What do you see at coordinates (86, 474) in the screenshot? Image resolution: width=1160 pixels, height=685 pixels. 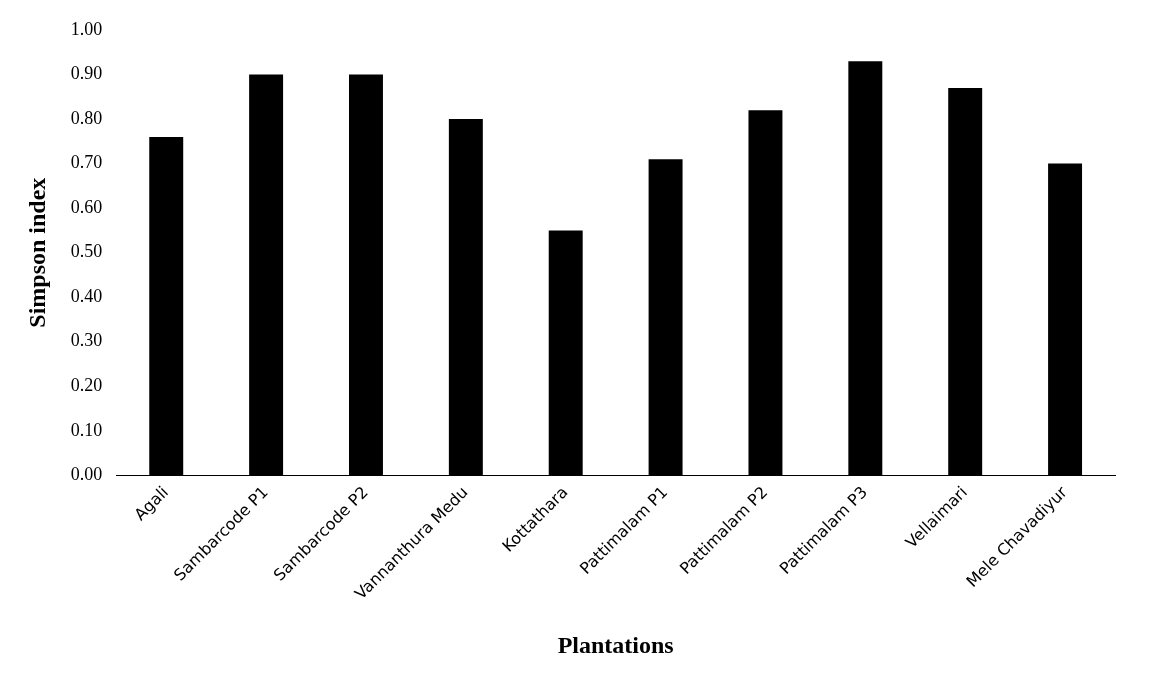 I see `y-tick-label: 0.00` at bounding box center [86, 474].